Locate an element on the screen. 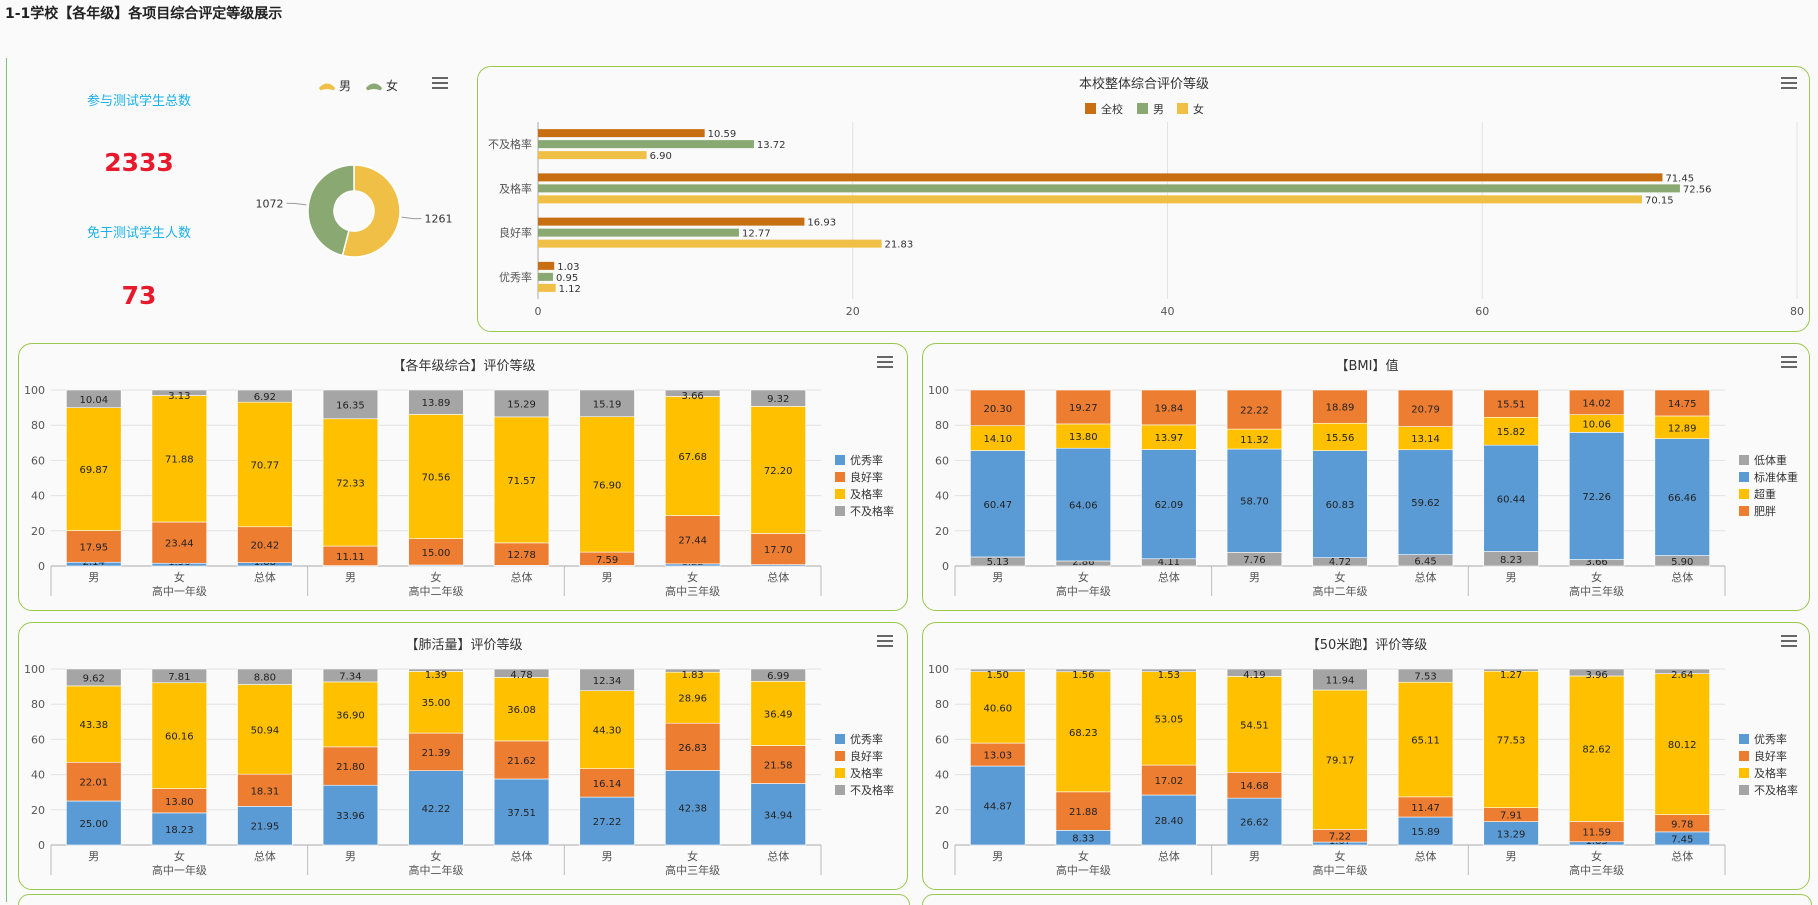  segment-value-label: 18.89 is located at coordinates (1340, 408).